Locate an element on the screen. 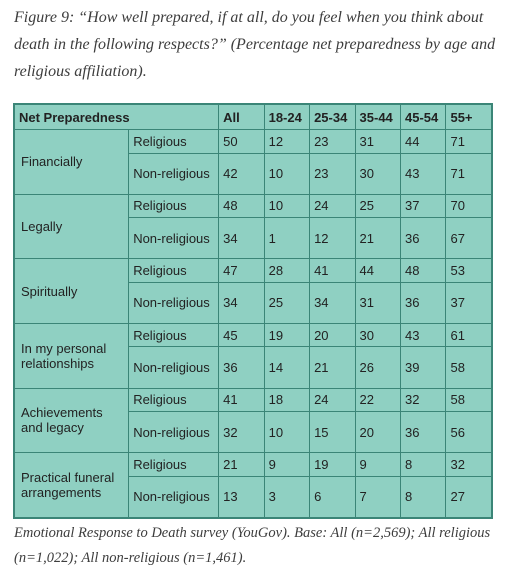  value-cell: 8 is located at coordinates (423, 464).